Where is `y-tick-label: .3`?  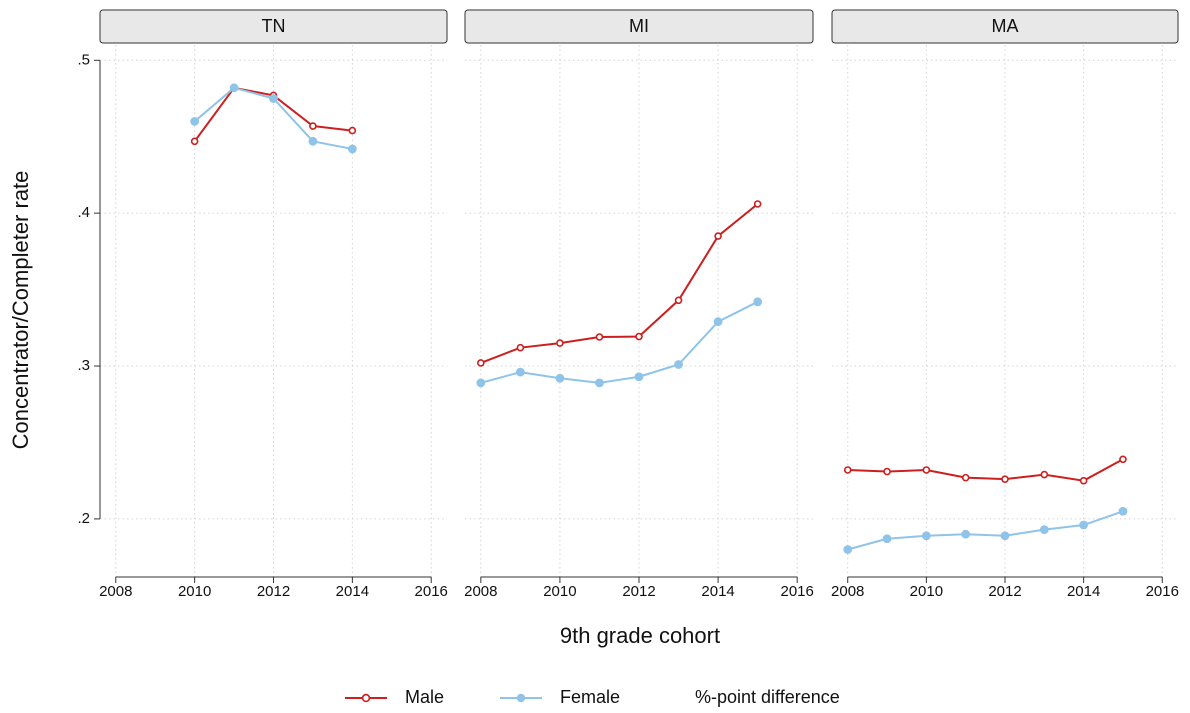
y-tick-label: .3 is located at coordinates (83, 365).